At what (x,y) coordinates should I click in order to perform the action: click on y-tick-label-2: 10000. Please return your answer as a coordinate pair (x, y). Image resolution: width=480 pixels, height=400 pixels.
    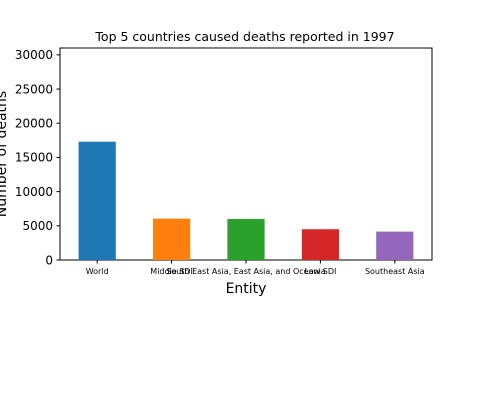
    Looking at the image, I should click on (34, 192).